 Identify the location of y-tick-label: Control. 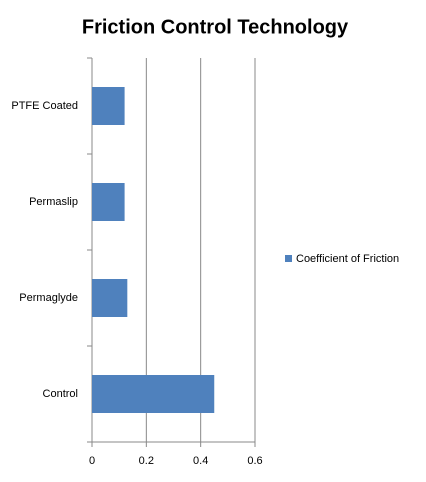
(60, 394).